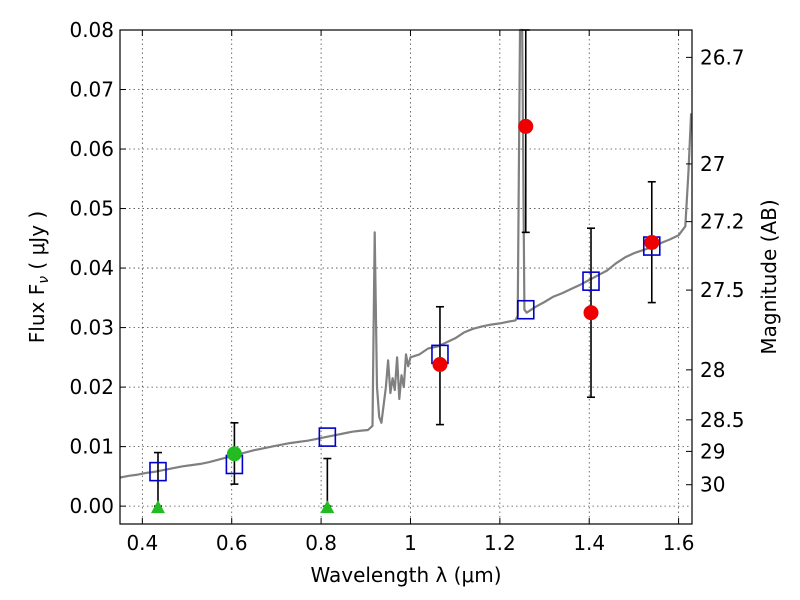 The height and width of the screenshot is (600, 800). What do you see at coordinates (410, 543) in the screenshot?
I see `x-tick-label: 1` at bounding box center [410, 543].